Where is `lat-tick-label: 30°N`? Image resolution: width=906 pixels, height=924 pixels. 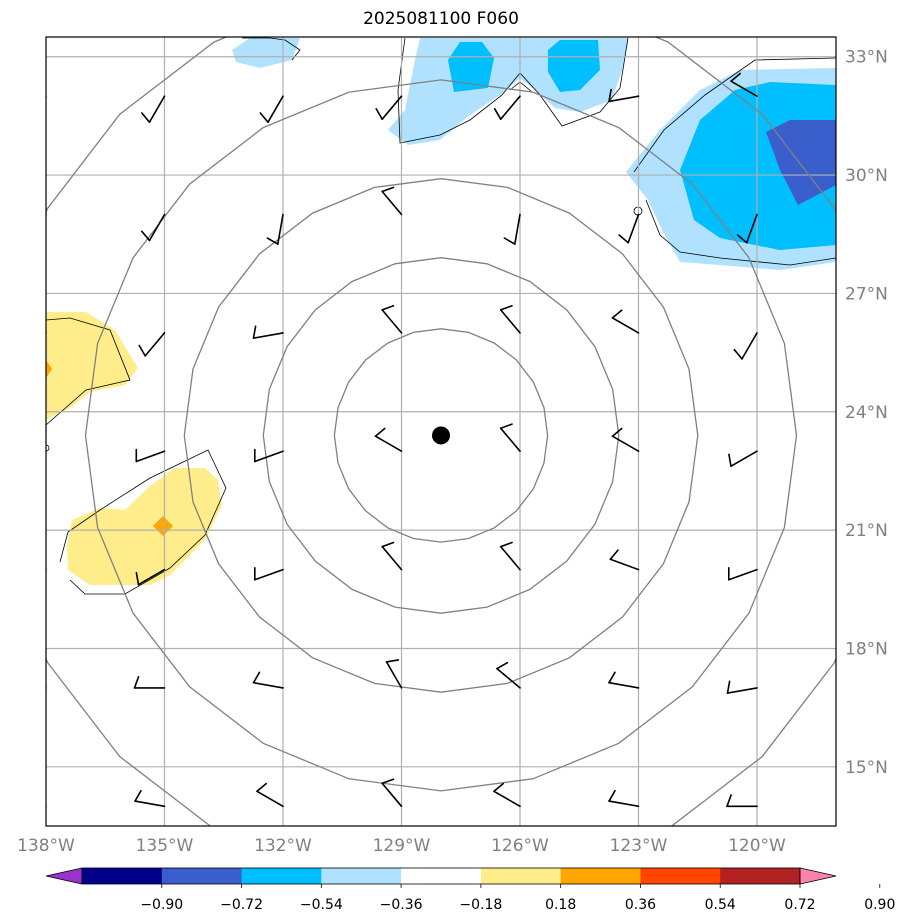
lat-tick-label: 30°N is located at coordinates (866, 176).